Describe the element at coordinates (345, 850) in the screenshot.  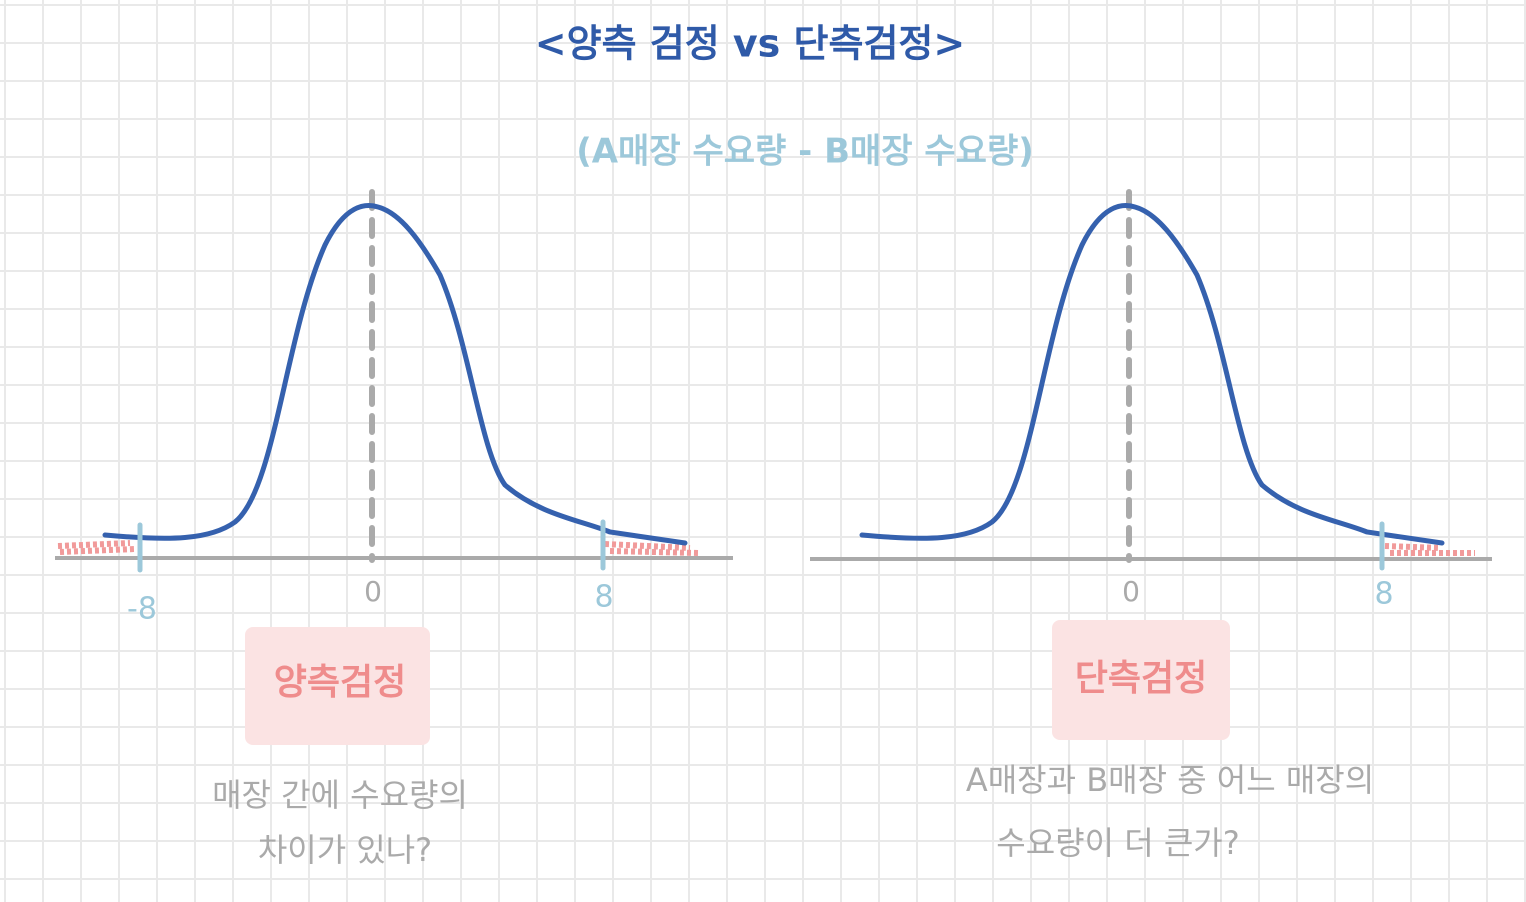
I see `caption: 차이가 있나?` at that location.